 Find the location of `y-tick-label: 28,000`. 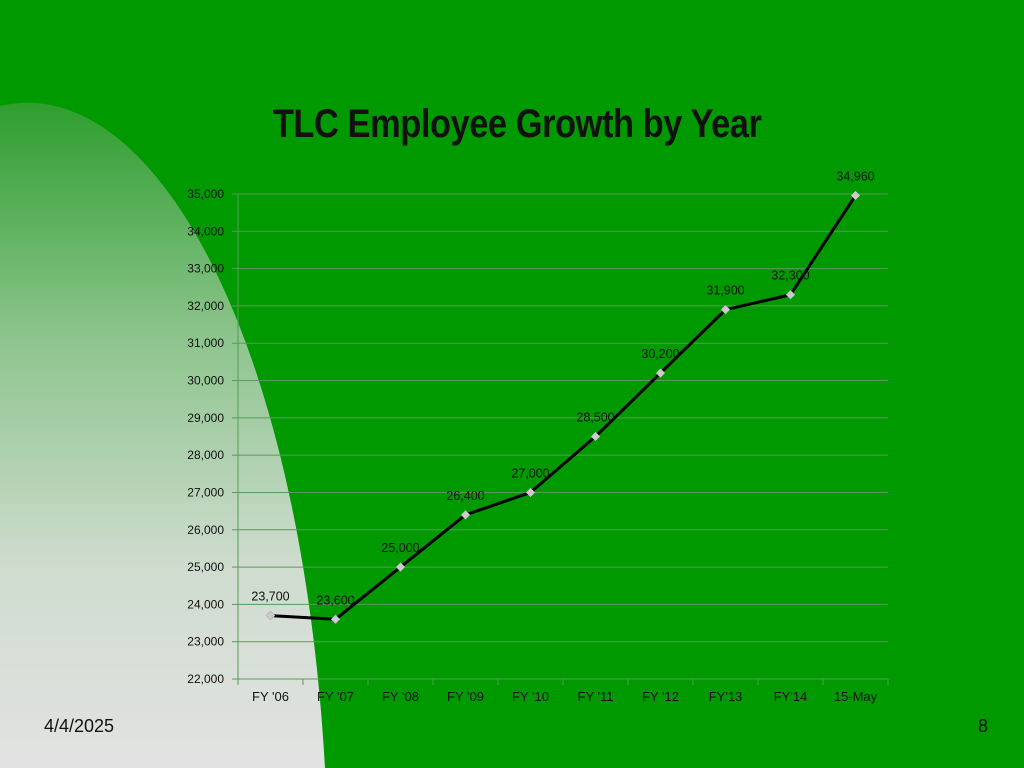

y-tick-label: 28,000 is located at coordinates (205, 455).